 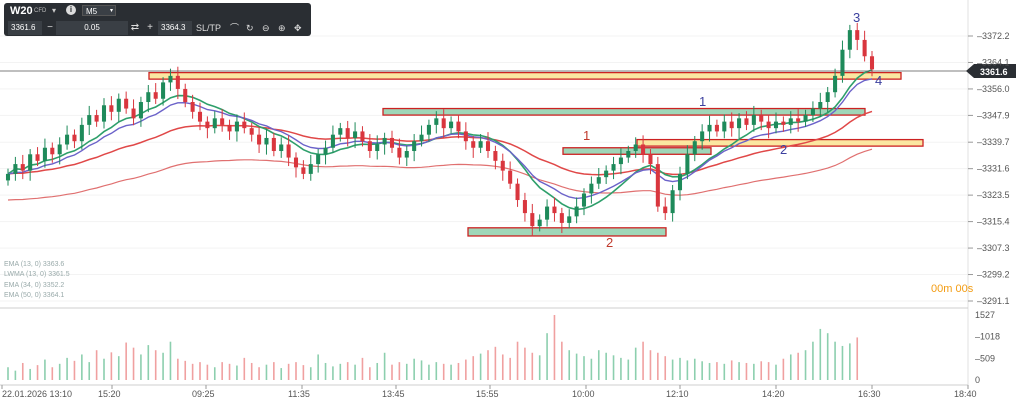 What do you see at coordinates (50, 27) in the screenshot?
I see `minus-button: −` at bounding box center [50, 27].